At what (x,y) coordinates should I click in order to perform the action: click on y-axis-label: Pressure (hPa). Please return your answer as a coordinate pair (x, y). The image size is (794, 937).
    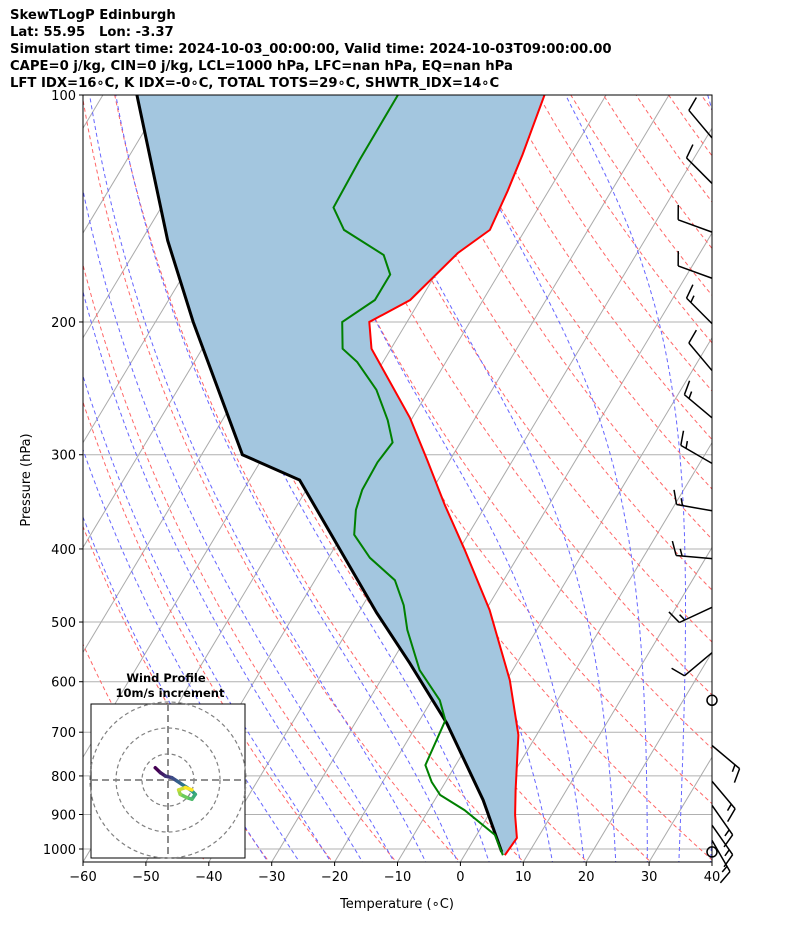
    Looking at the image, I should click on (26, 479).